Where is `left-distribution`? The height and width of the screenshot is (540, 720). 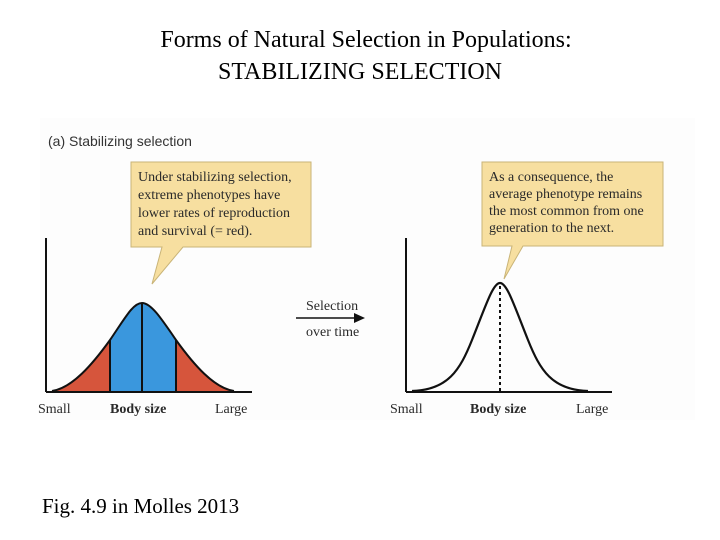
left-distribution is located at coordinates (148, 315).